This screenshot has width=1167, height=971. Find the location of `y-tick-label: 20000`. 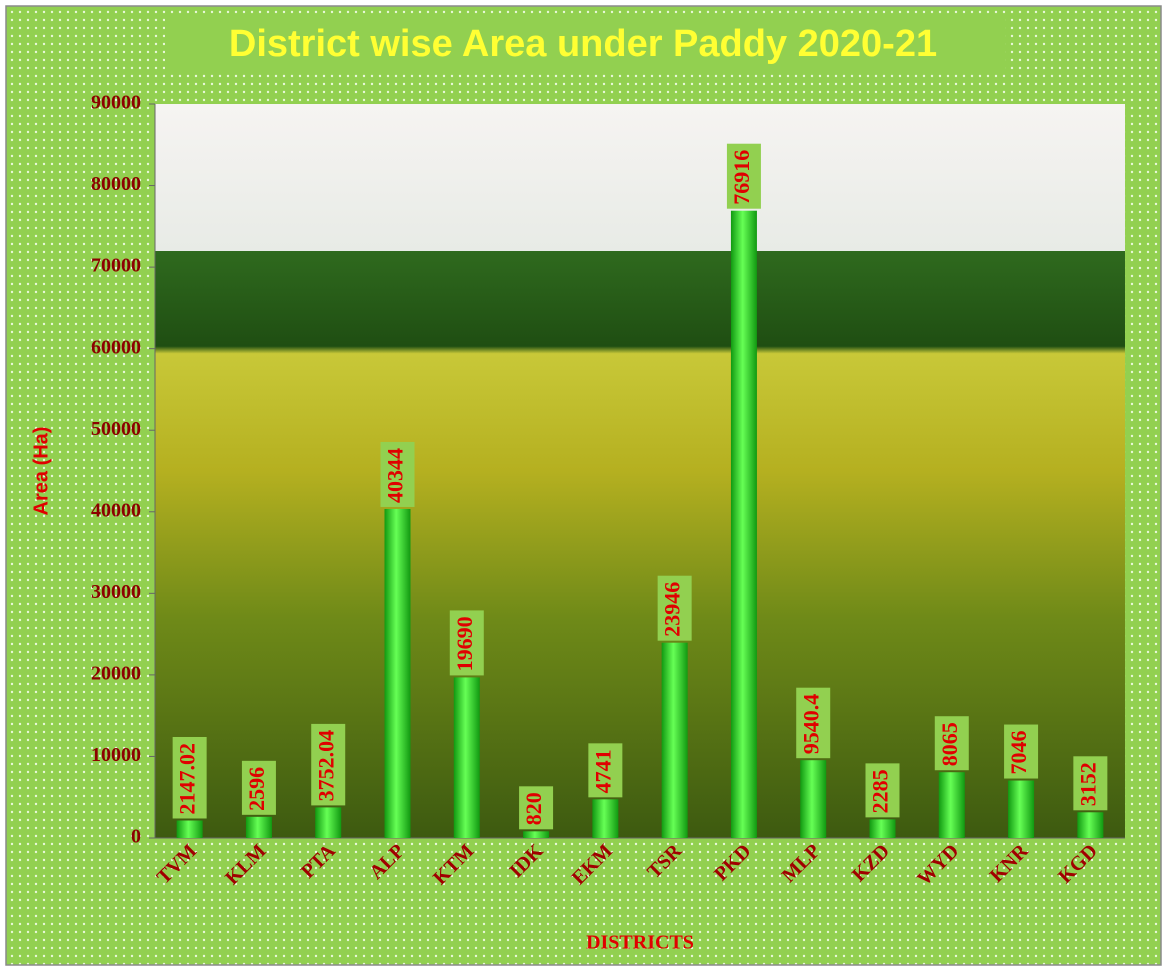

y-tick-label: 20000 is located at coordinates (116, 673).